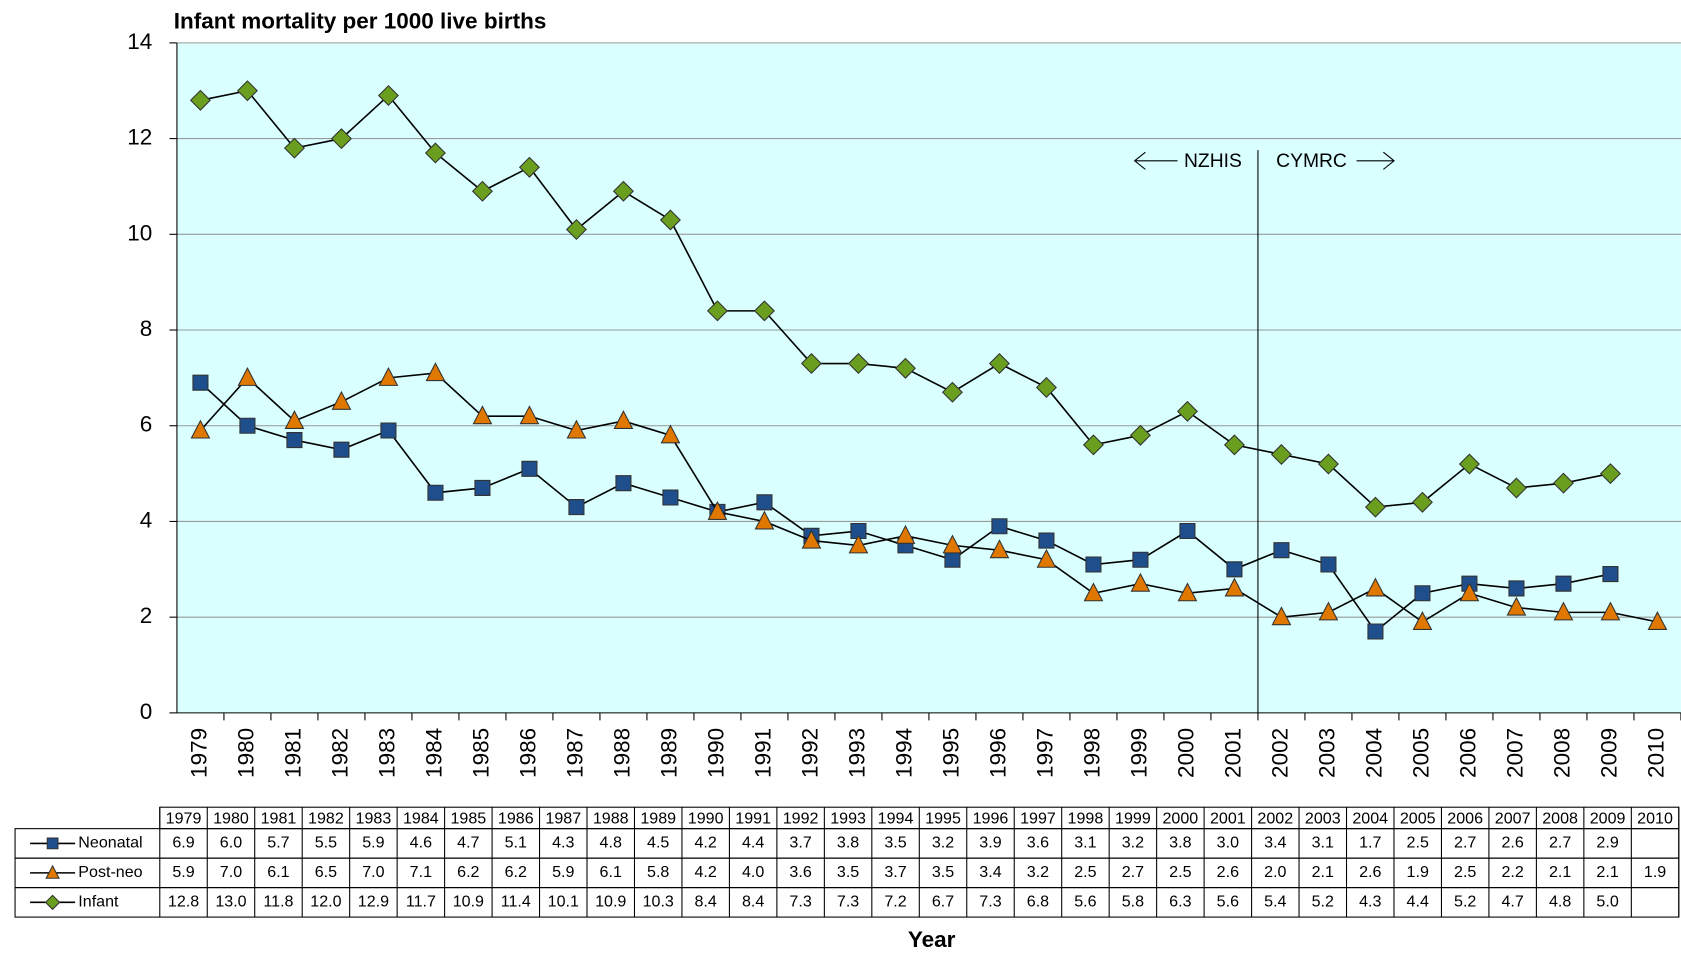 The image size is (1681, 953). Describe the element at coordinates (1323, 843) in the screenshot. I see `table-value: 3.1` at that location.